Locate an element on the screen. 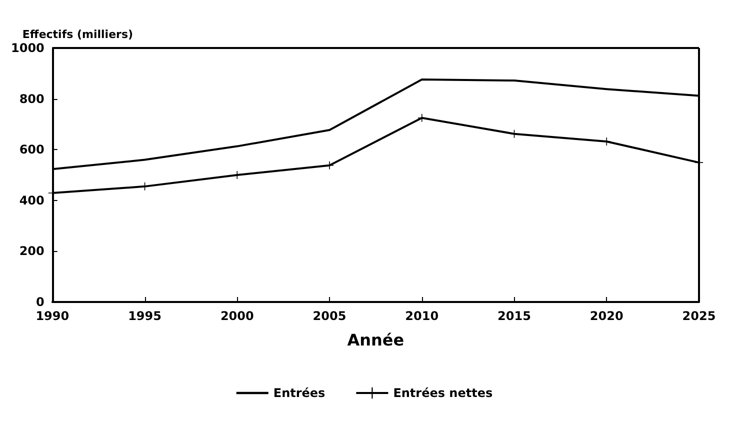 The height and width of the screenshot is (422, 729). legend-label: Entrées is located at coordinates (299, 393).